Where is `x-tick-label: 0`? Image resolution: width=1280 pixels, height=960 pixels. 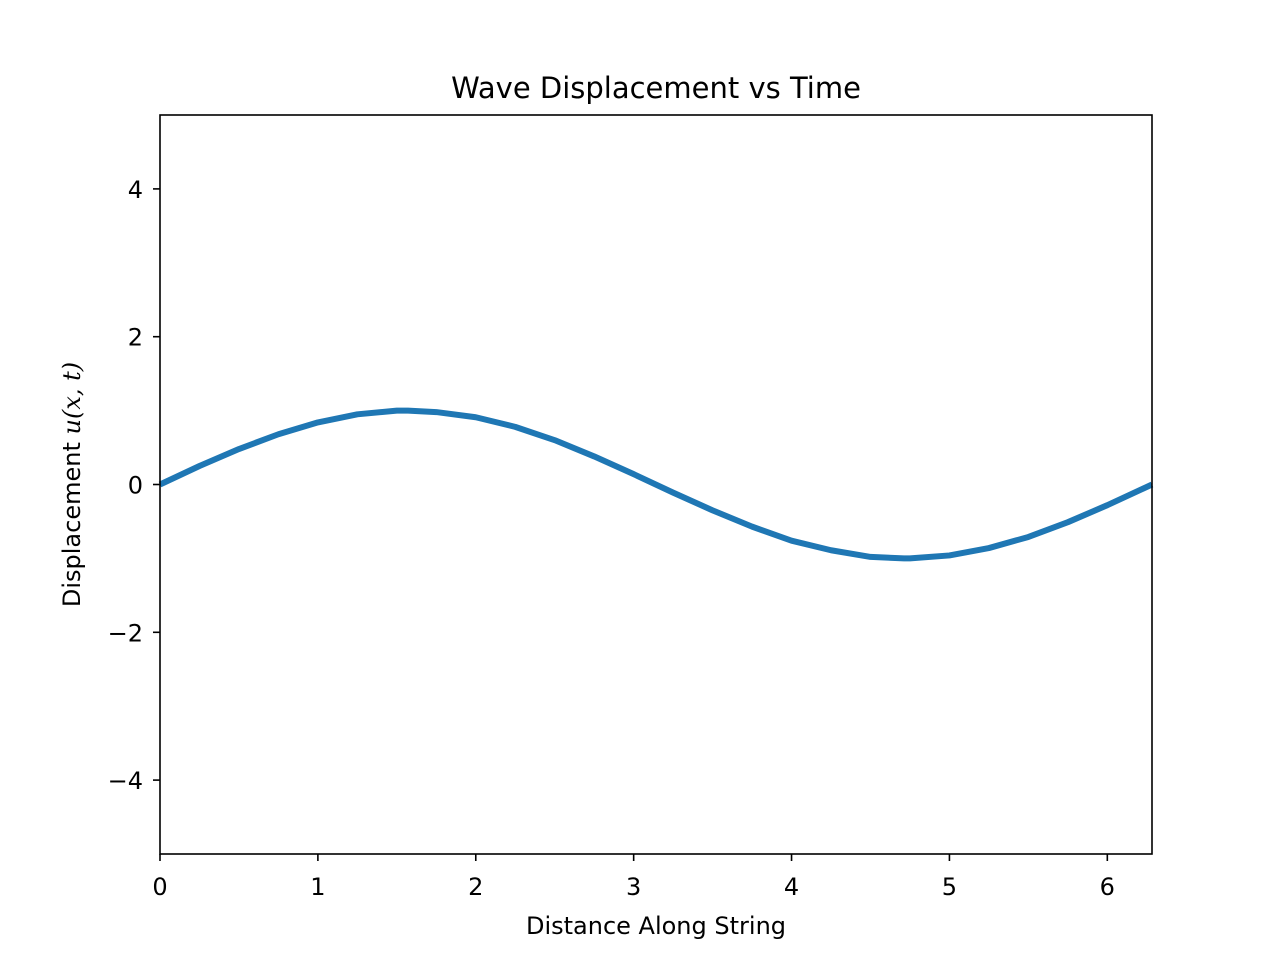
x-tick-label: 0 is located at coordinates (159, 887).